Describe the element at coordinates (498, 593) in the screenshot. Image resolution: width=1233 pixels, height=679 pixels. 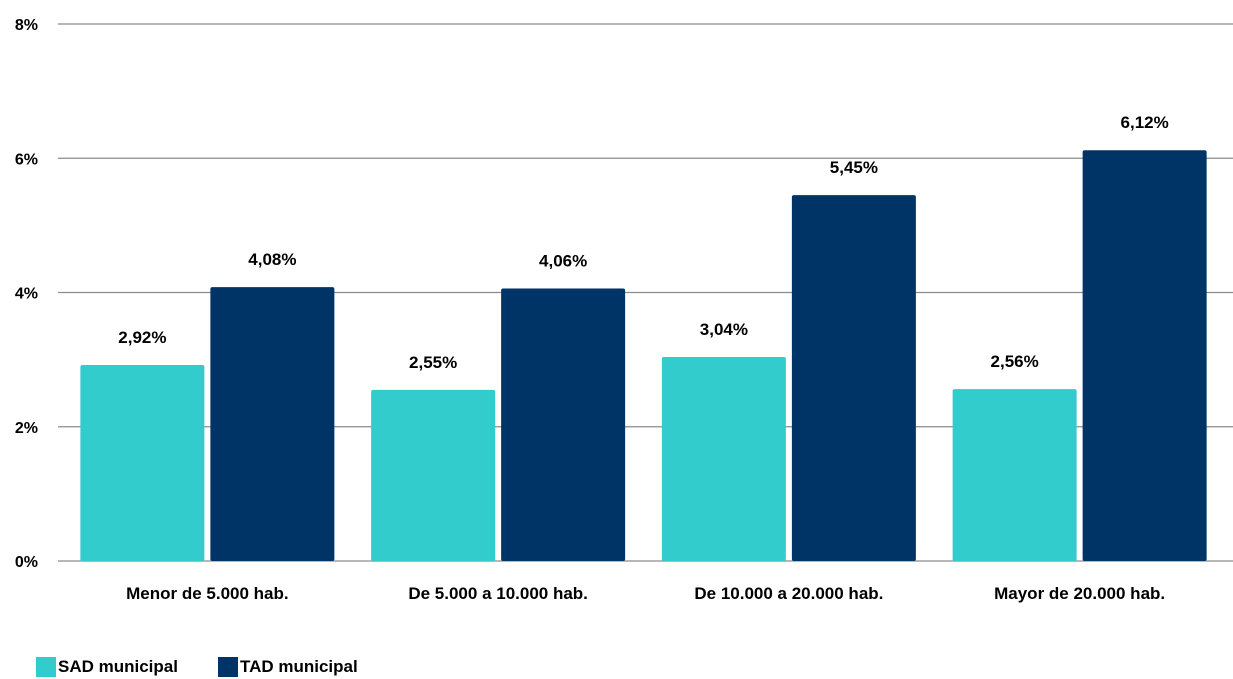
I see `x-category-label: De 5.000 a 10.000 hab.` at that location.